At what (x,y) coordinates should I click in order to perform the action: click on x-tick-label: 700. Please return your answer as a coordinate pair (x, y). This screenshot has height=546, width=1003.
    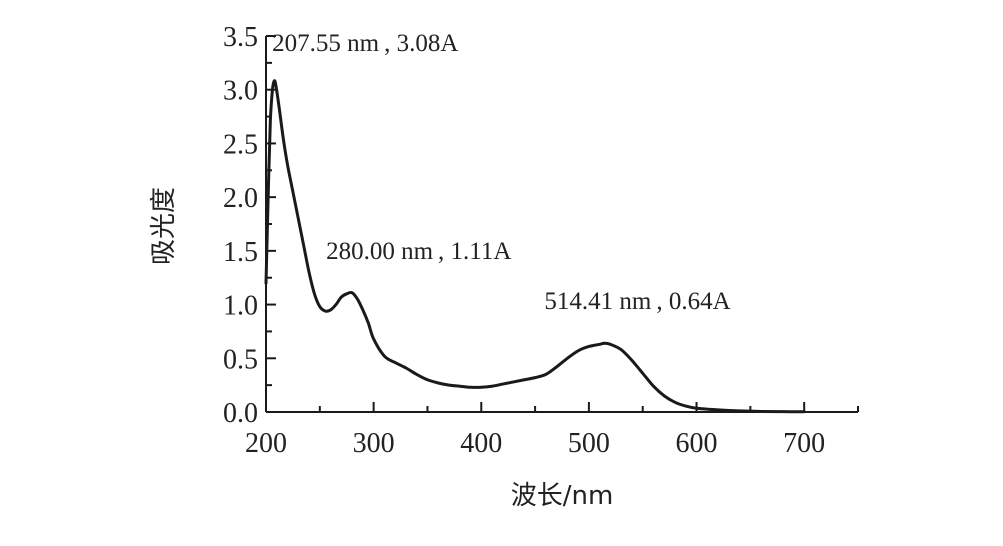
    Looking at the image, I should click on (804, 443).